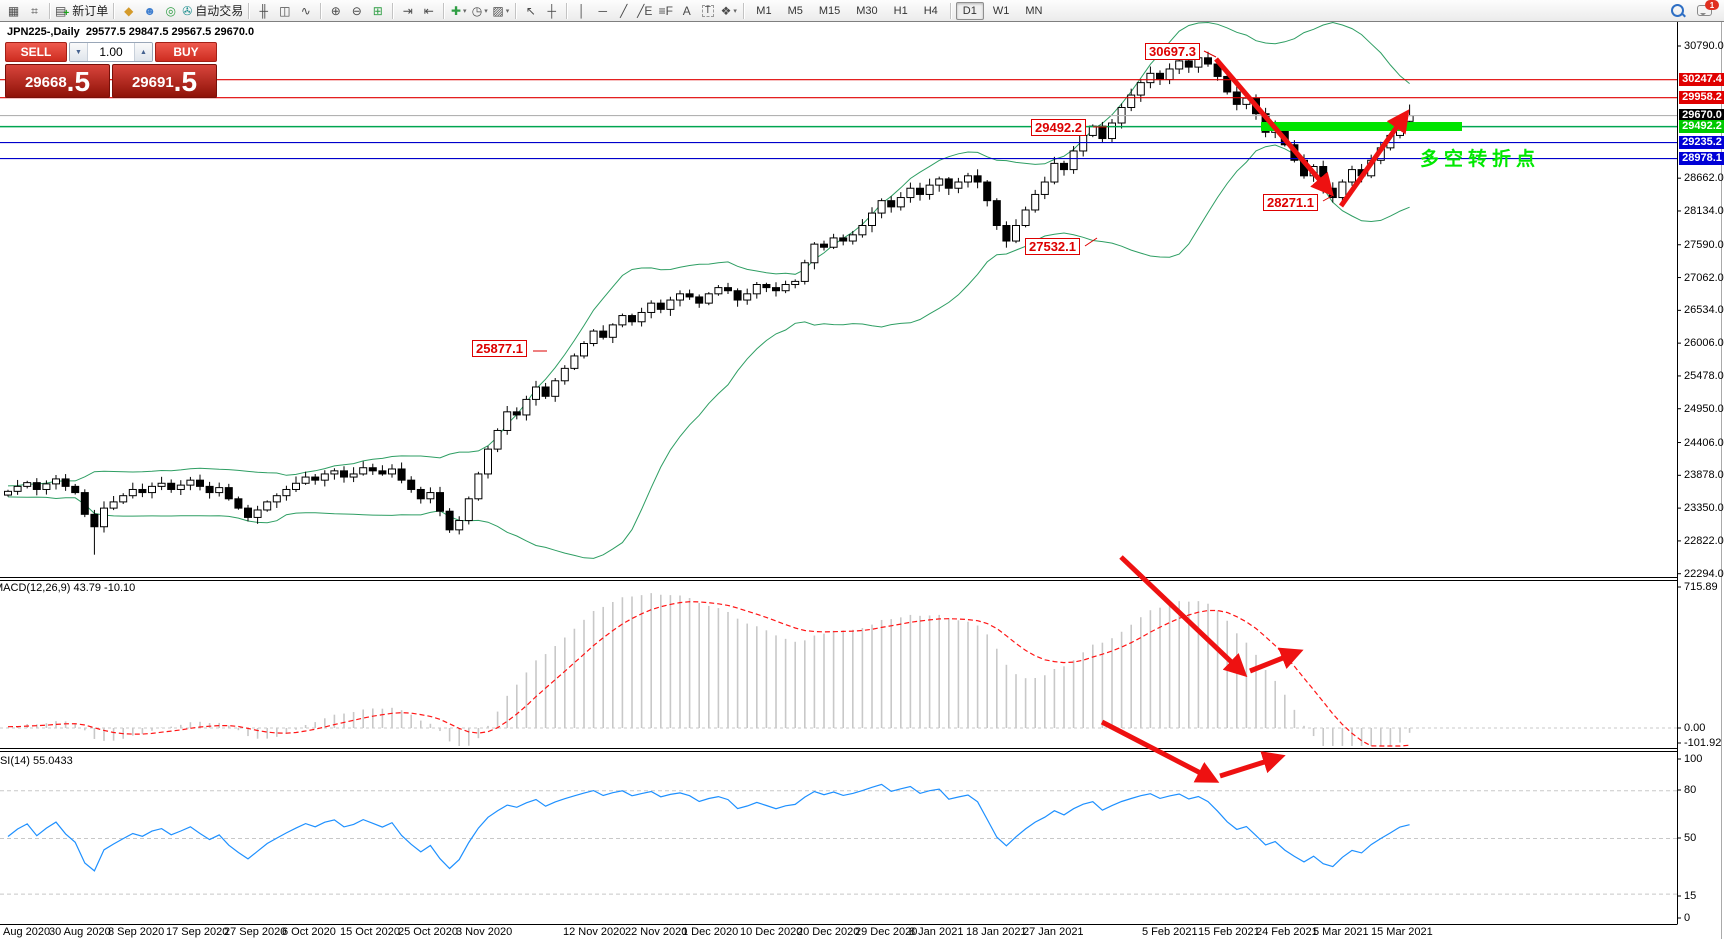 This screenshot has width=1724, height=939. What do you see at coordinates (1704, 178) in the screenshot?
I see `price-axis-tick: 28662.0` at bounding box center [1704, 178].